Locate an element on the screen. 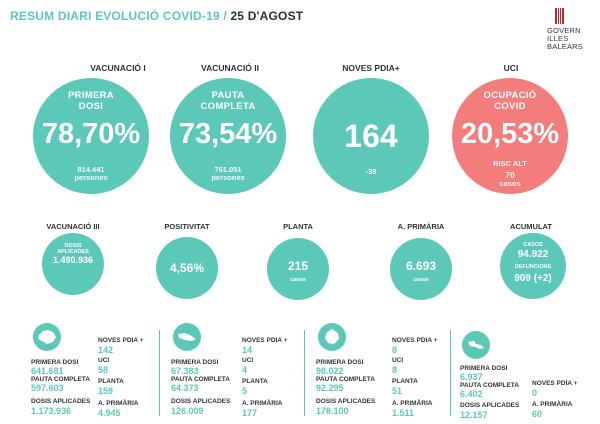  heading-a-primaria: A. PRIMÀRIA is located at coordinates (421, 226).